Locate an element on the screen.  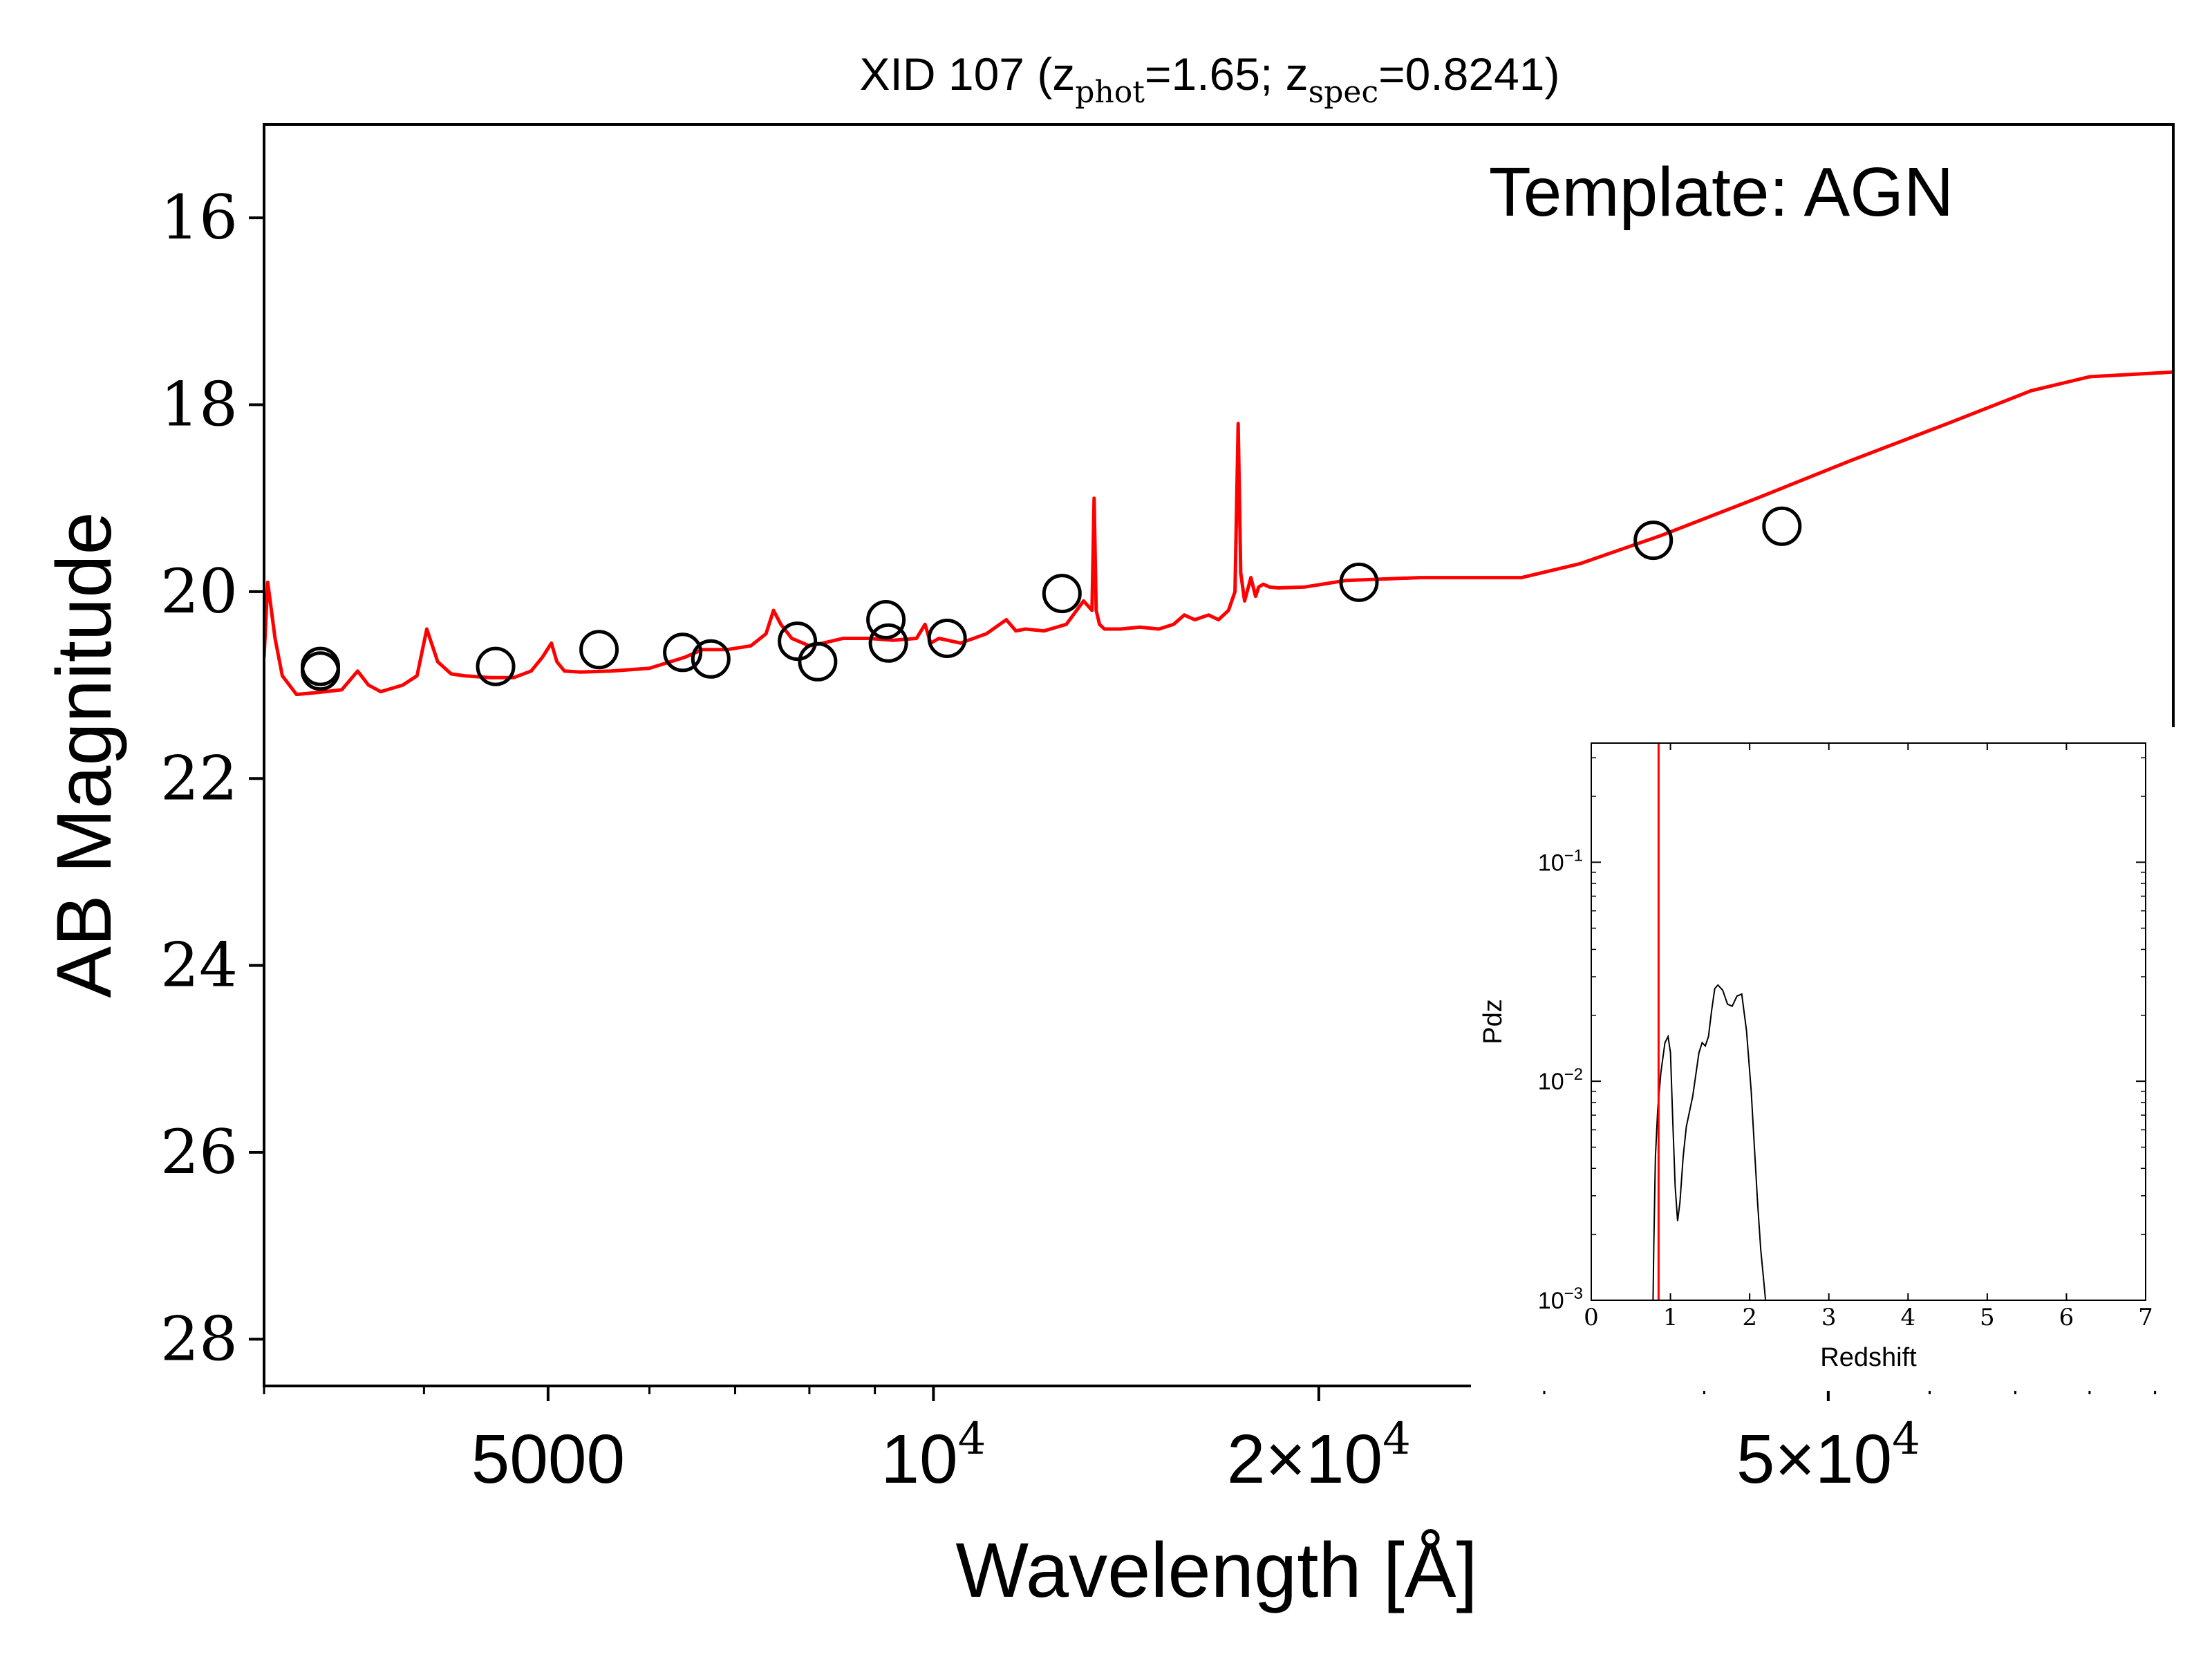
y-tick-label: 18 is located at coordinates (199, 405).